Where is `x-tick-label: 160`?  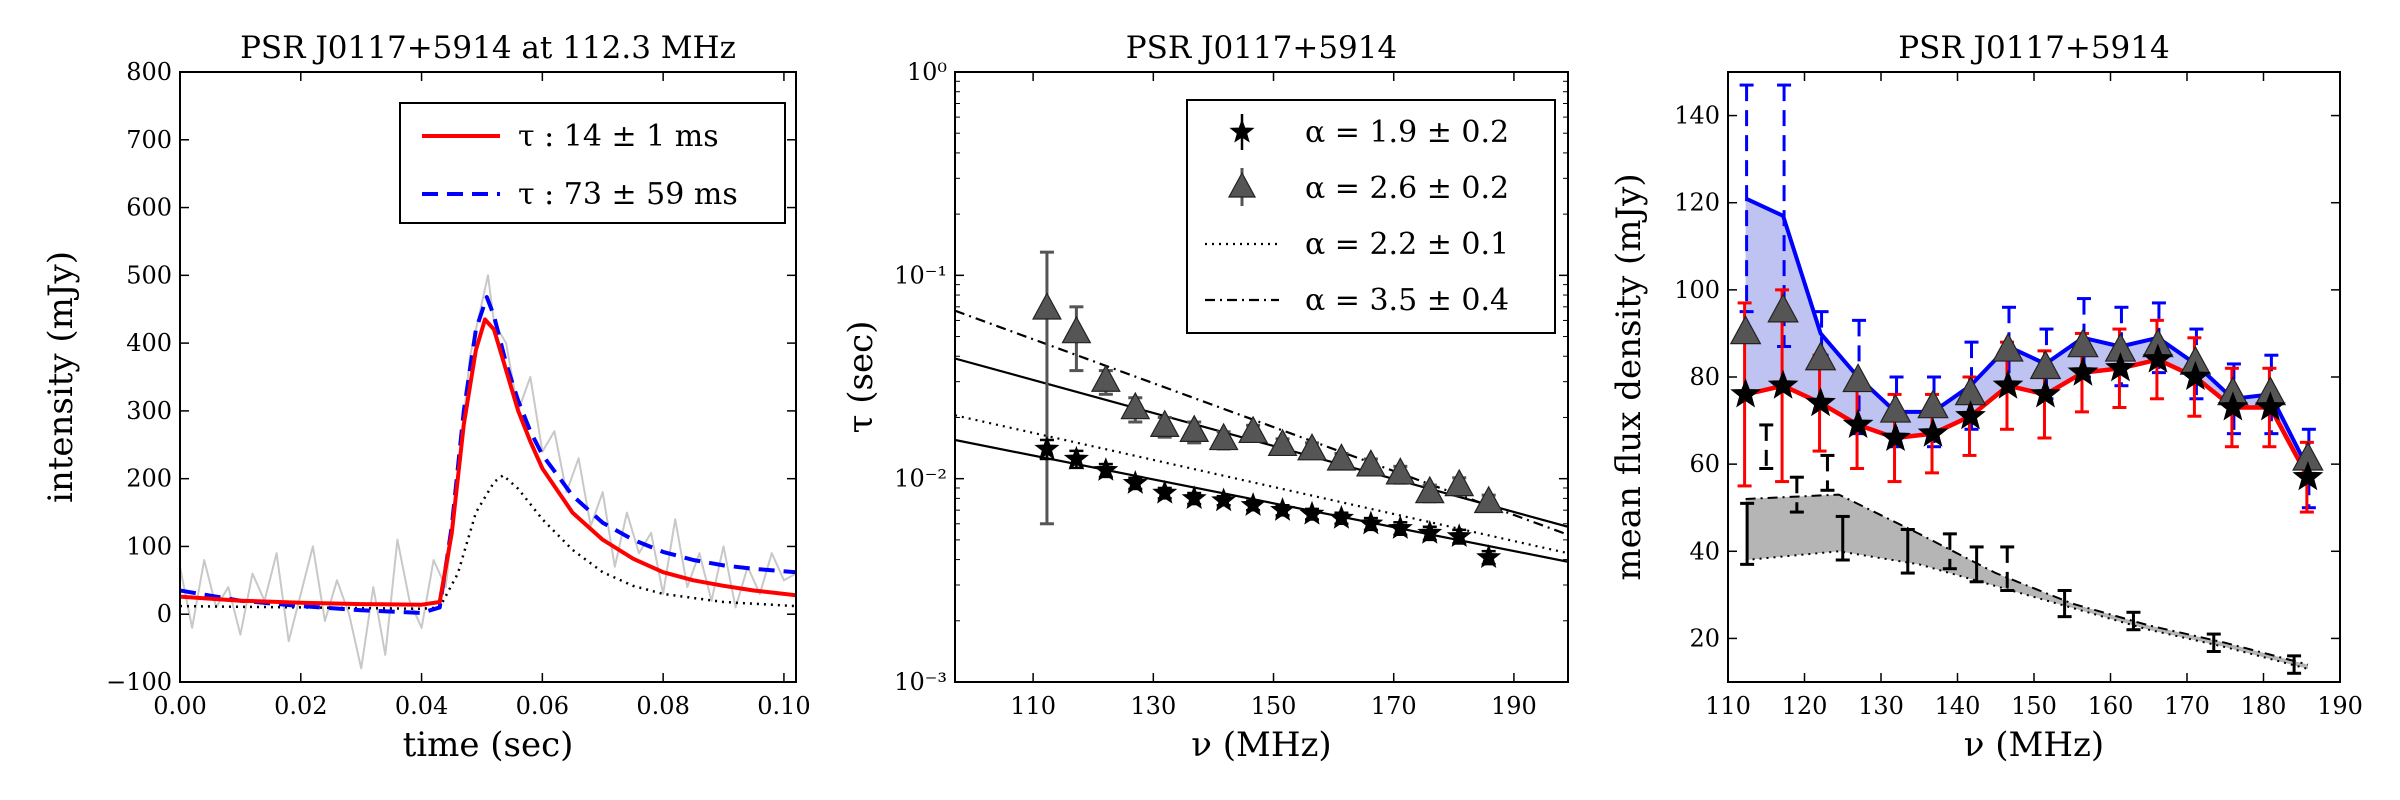
x-tick-label: 160 is located at coordinates (2111, 706).